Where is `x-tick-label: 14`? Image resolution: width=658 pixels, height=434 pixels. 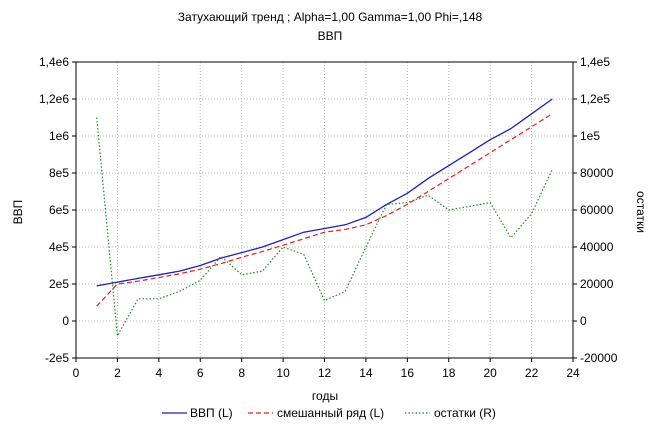
x-tick-label: 14 is located at coordinates (366, 373).